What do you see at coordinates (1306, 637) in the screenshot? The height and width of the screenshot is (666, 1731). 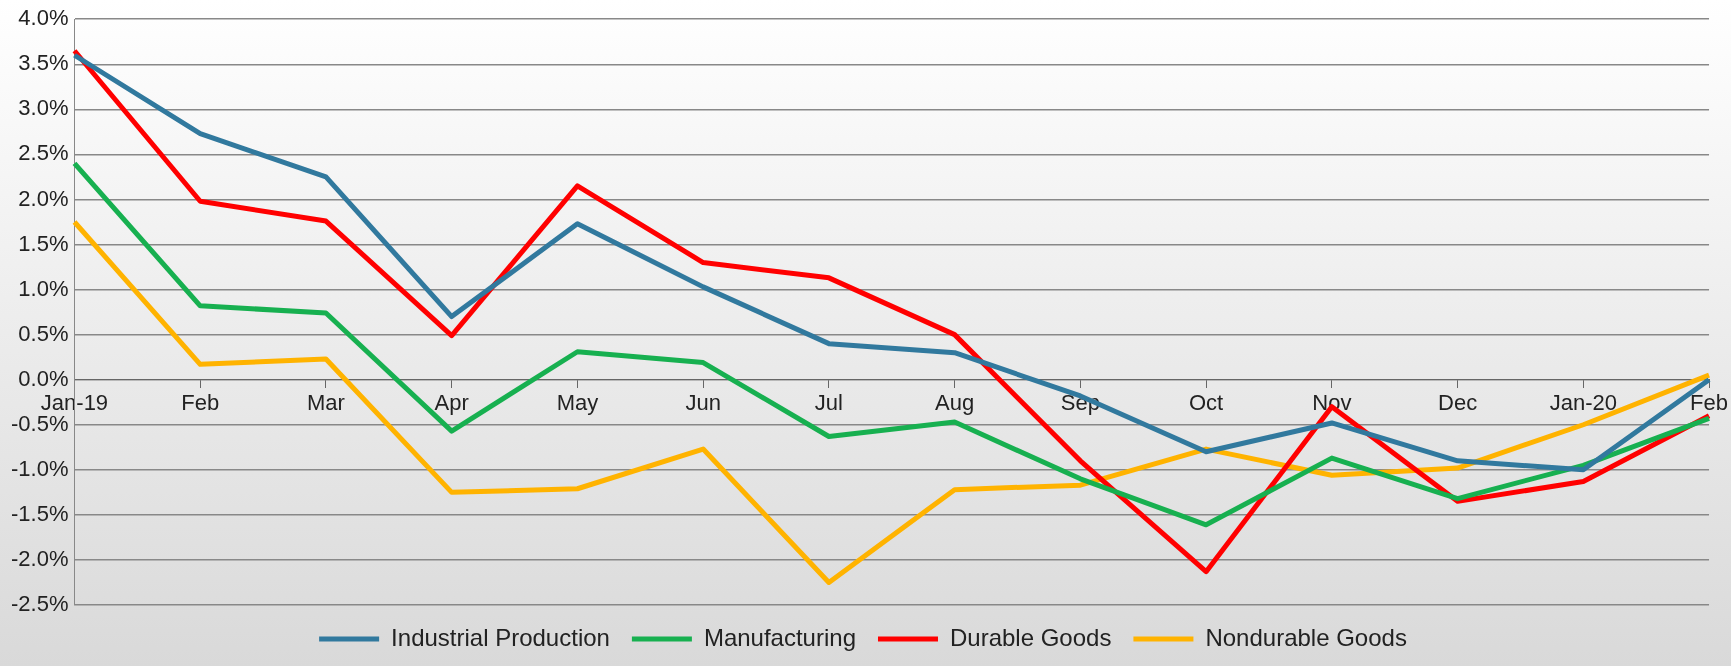 I see `legend-label: Nondurable Goods` at bounding box center [1306, 637].